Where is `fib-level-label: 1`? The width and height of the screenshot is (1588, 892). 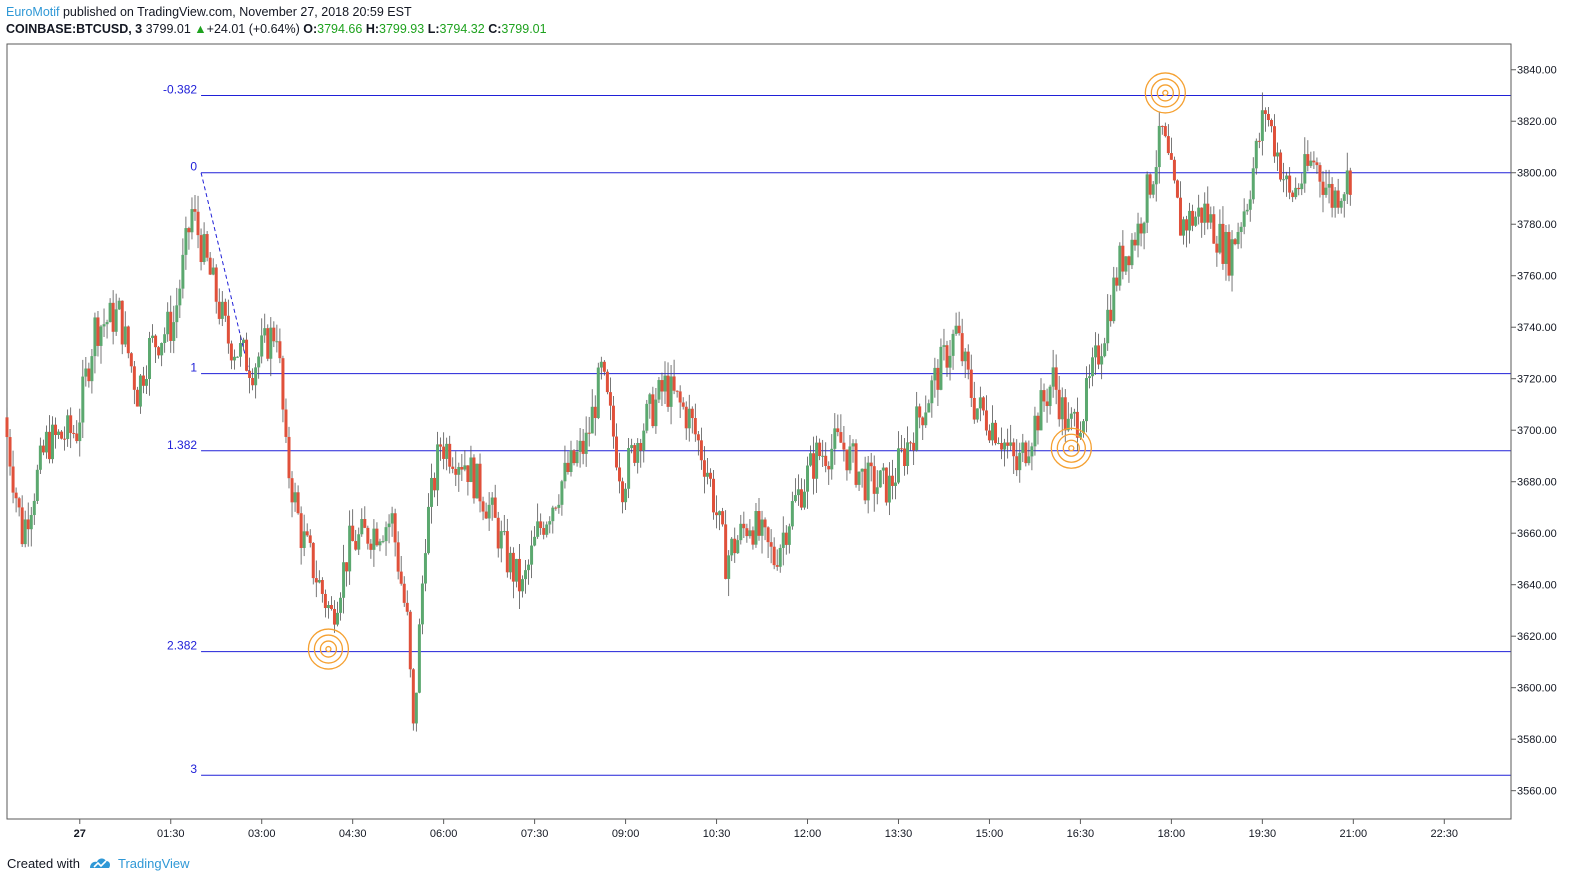 fib-level-label: 1 is located at coordinates (193, 368).